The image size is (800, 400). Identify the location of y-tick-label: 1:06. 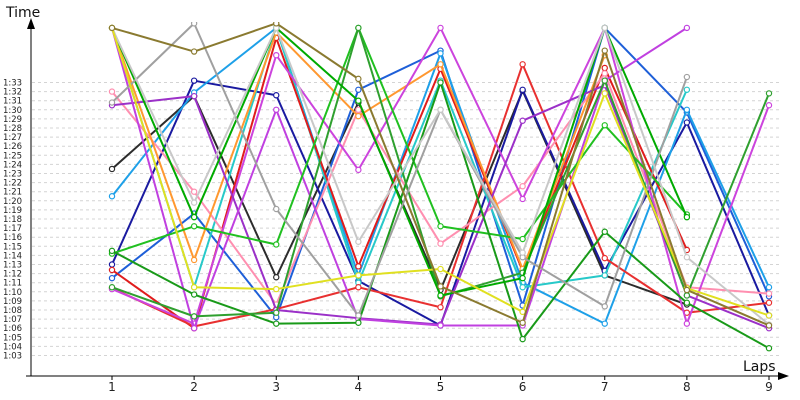
(12, 329).